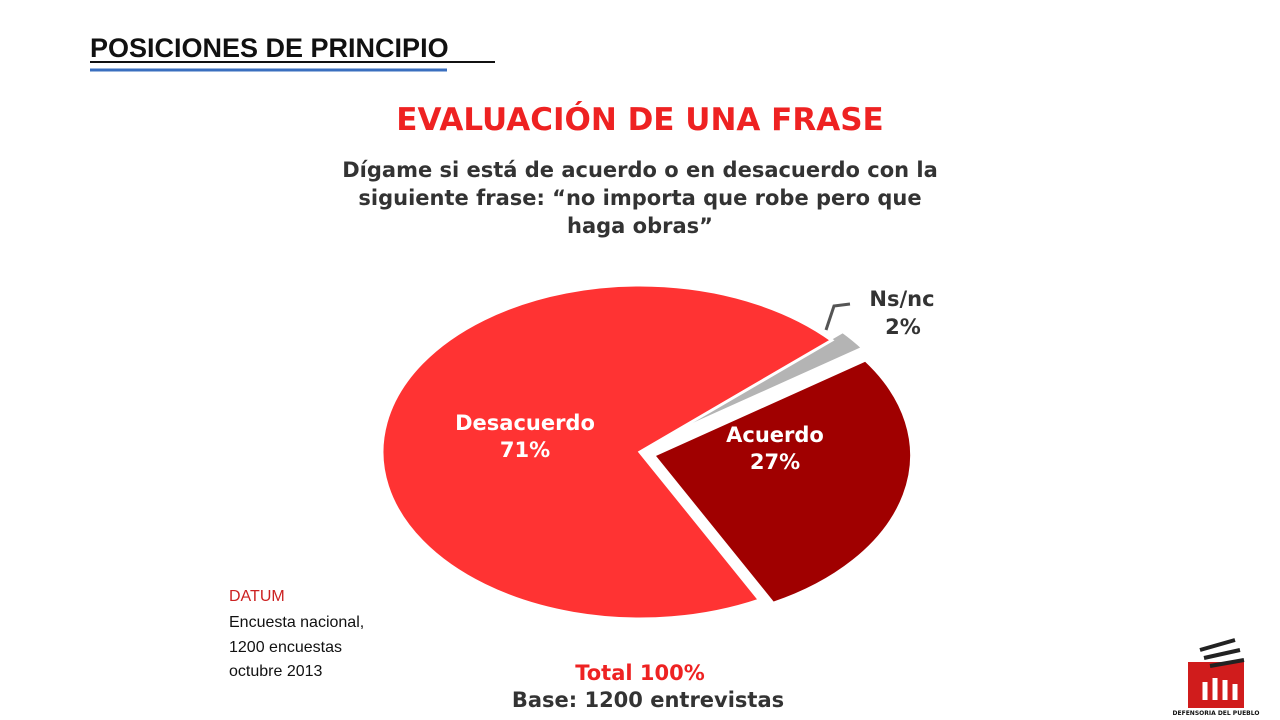 This screenshot has width=1280, height=720. What do you see at coordinates (775, 462) in the screenshot?
I see `slice-value-label: 27%` at bounding box center [775, 462].